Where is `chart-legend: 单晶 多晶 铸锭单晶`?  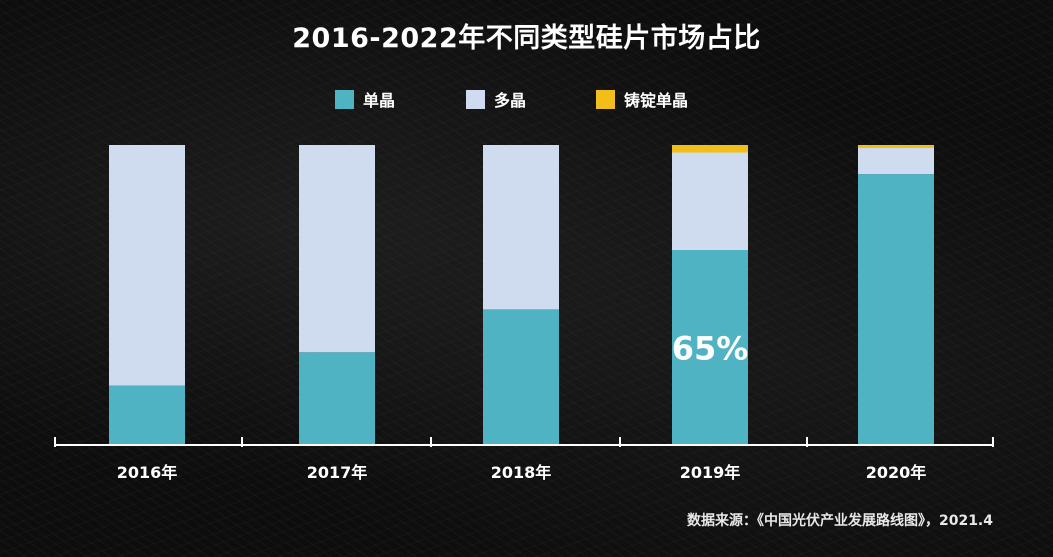 chart-legend: 单晶 多晶 铸锭单晶 is located at coordinates (526, 99).